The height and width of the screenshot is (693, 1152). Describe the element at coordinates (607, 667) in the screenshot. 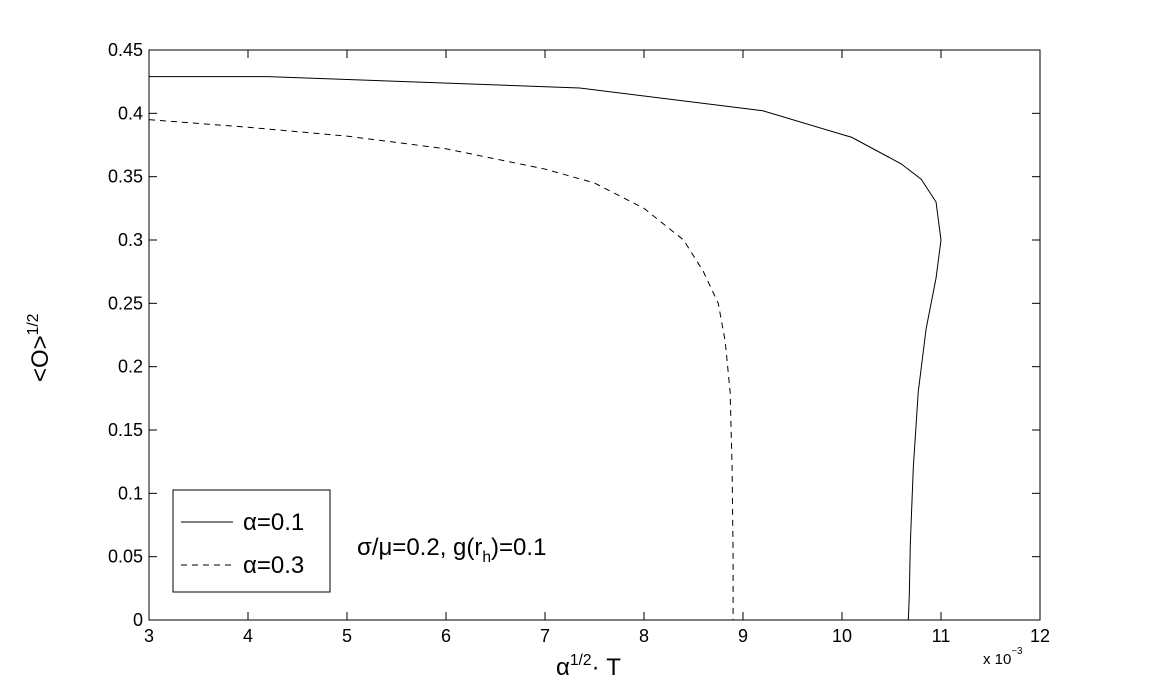

I see `x-axis-label-part: · T` at that location.